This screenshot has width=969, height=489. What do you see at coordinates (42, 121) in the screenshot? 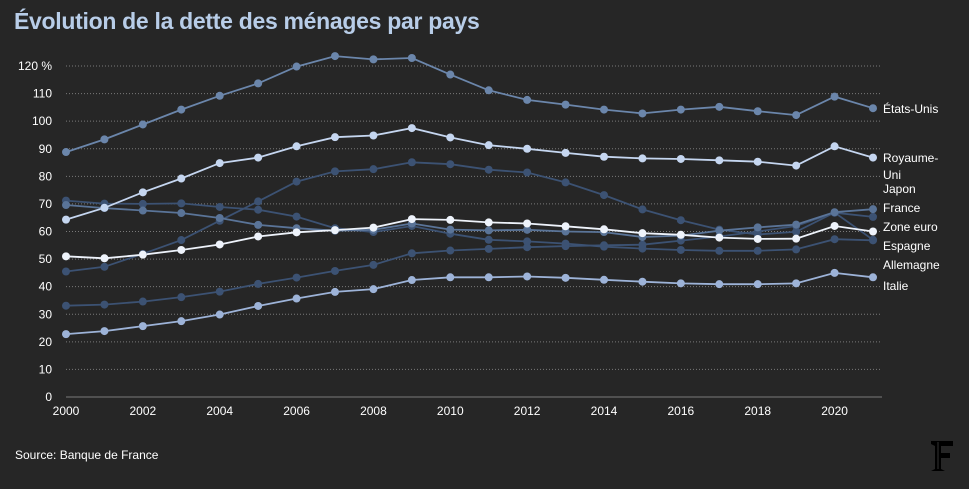
I see `y-tick-label: 100` at bounding box center [42, 121].